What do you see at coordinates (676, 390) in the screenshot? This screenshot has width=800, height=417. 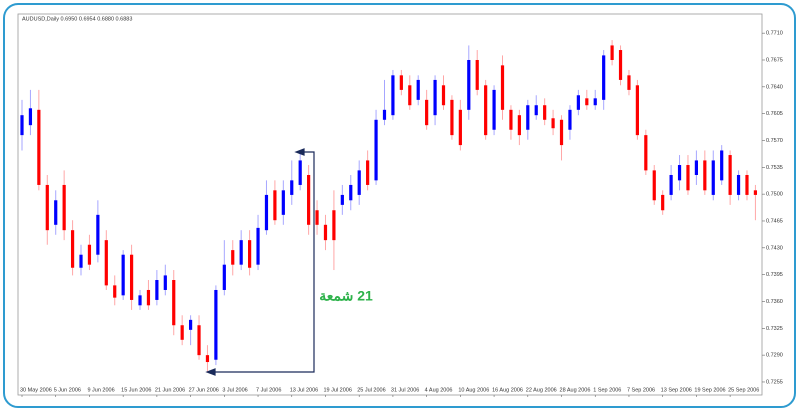 I see `x-tick-label: 13 Sep 2006` at bounding box center [676, 390].